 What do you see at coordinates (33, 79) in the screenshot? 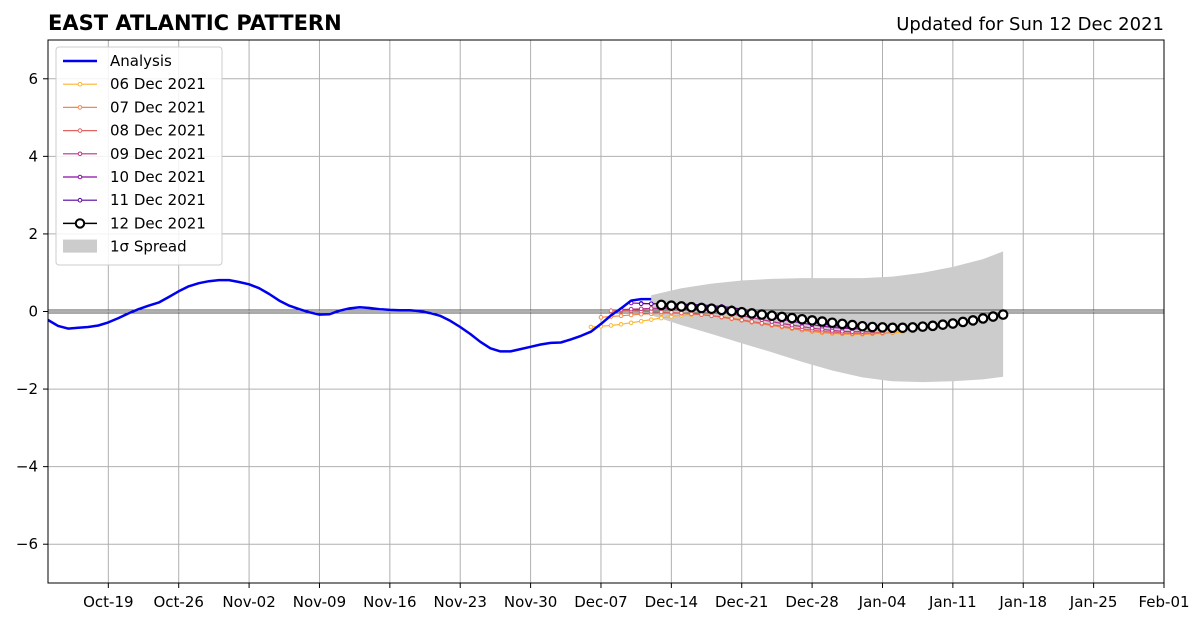
I see `y-tick-label: 6` at bounding box center [33, 79].